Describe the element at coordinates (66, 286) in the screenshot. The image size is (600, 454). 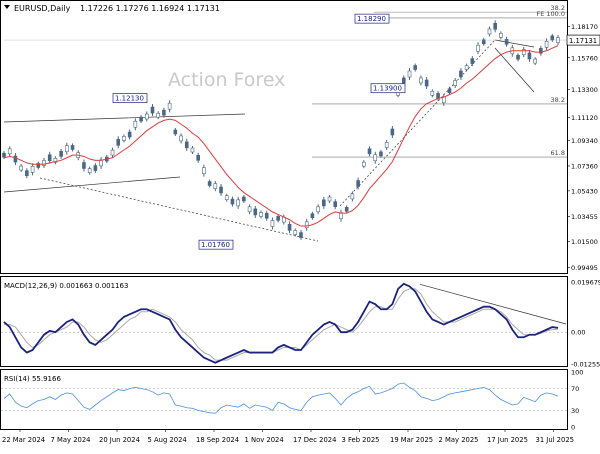
I see `macd-title: MACD(12,26,9) 0.001663 0.001163` at that location.